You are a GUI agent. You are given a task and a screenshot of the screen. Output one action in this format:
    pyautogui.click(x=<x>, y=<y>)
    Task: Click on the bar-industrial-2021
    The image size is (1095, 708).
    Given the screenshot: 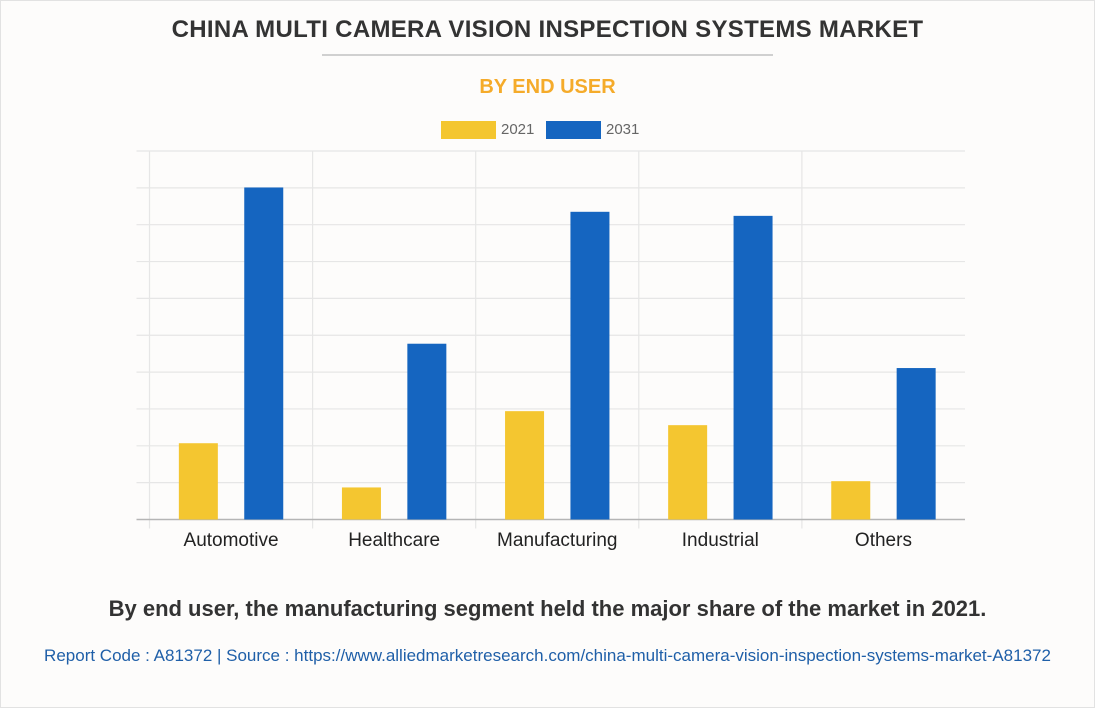 What is the action you would take?
    pyautogui.click(x=688, y=472)
    